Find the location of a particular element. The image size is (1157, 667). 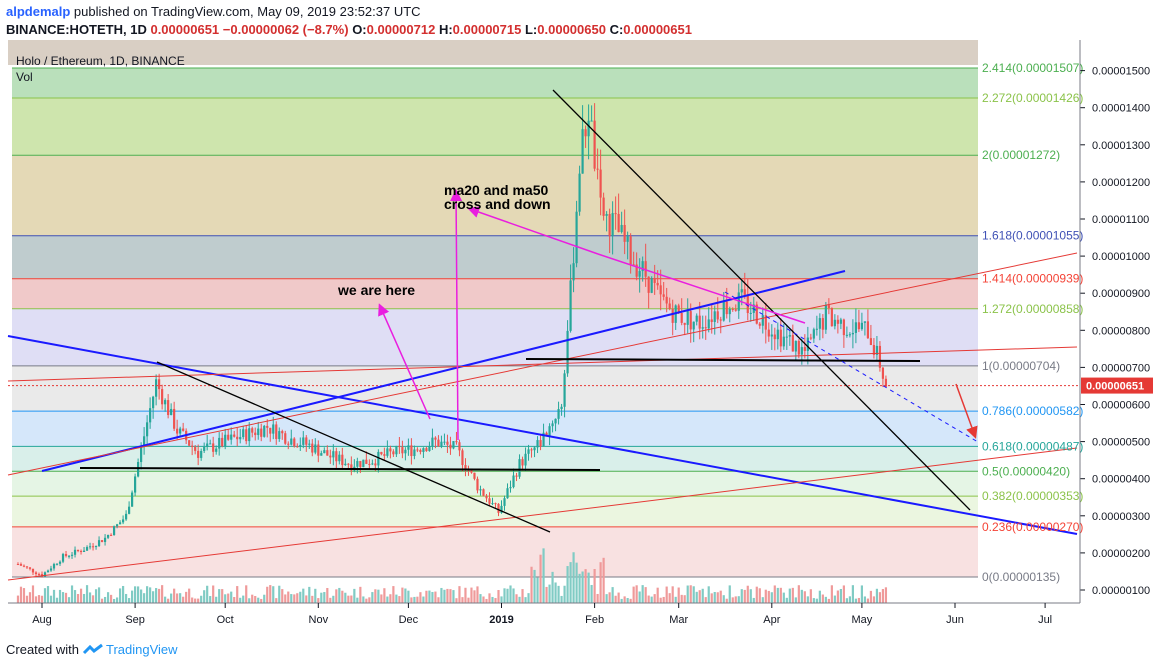

y-tick-label-12: 0.00000300 is located at coordinates (1121, 517).